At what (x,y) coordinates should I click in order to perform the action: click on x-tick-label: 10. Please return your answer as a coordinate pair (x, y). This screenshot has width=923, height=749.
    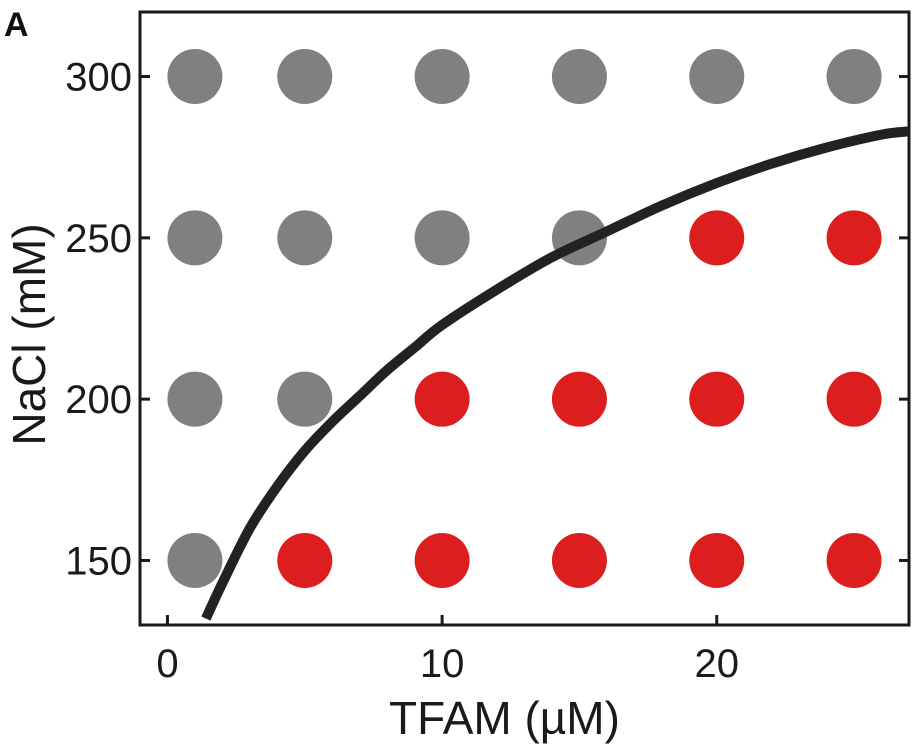
    Looking at the image, I should click on (442, 664).